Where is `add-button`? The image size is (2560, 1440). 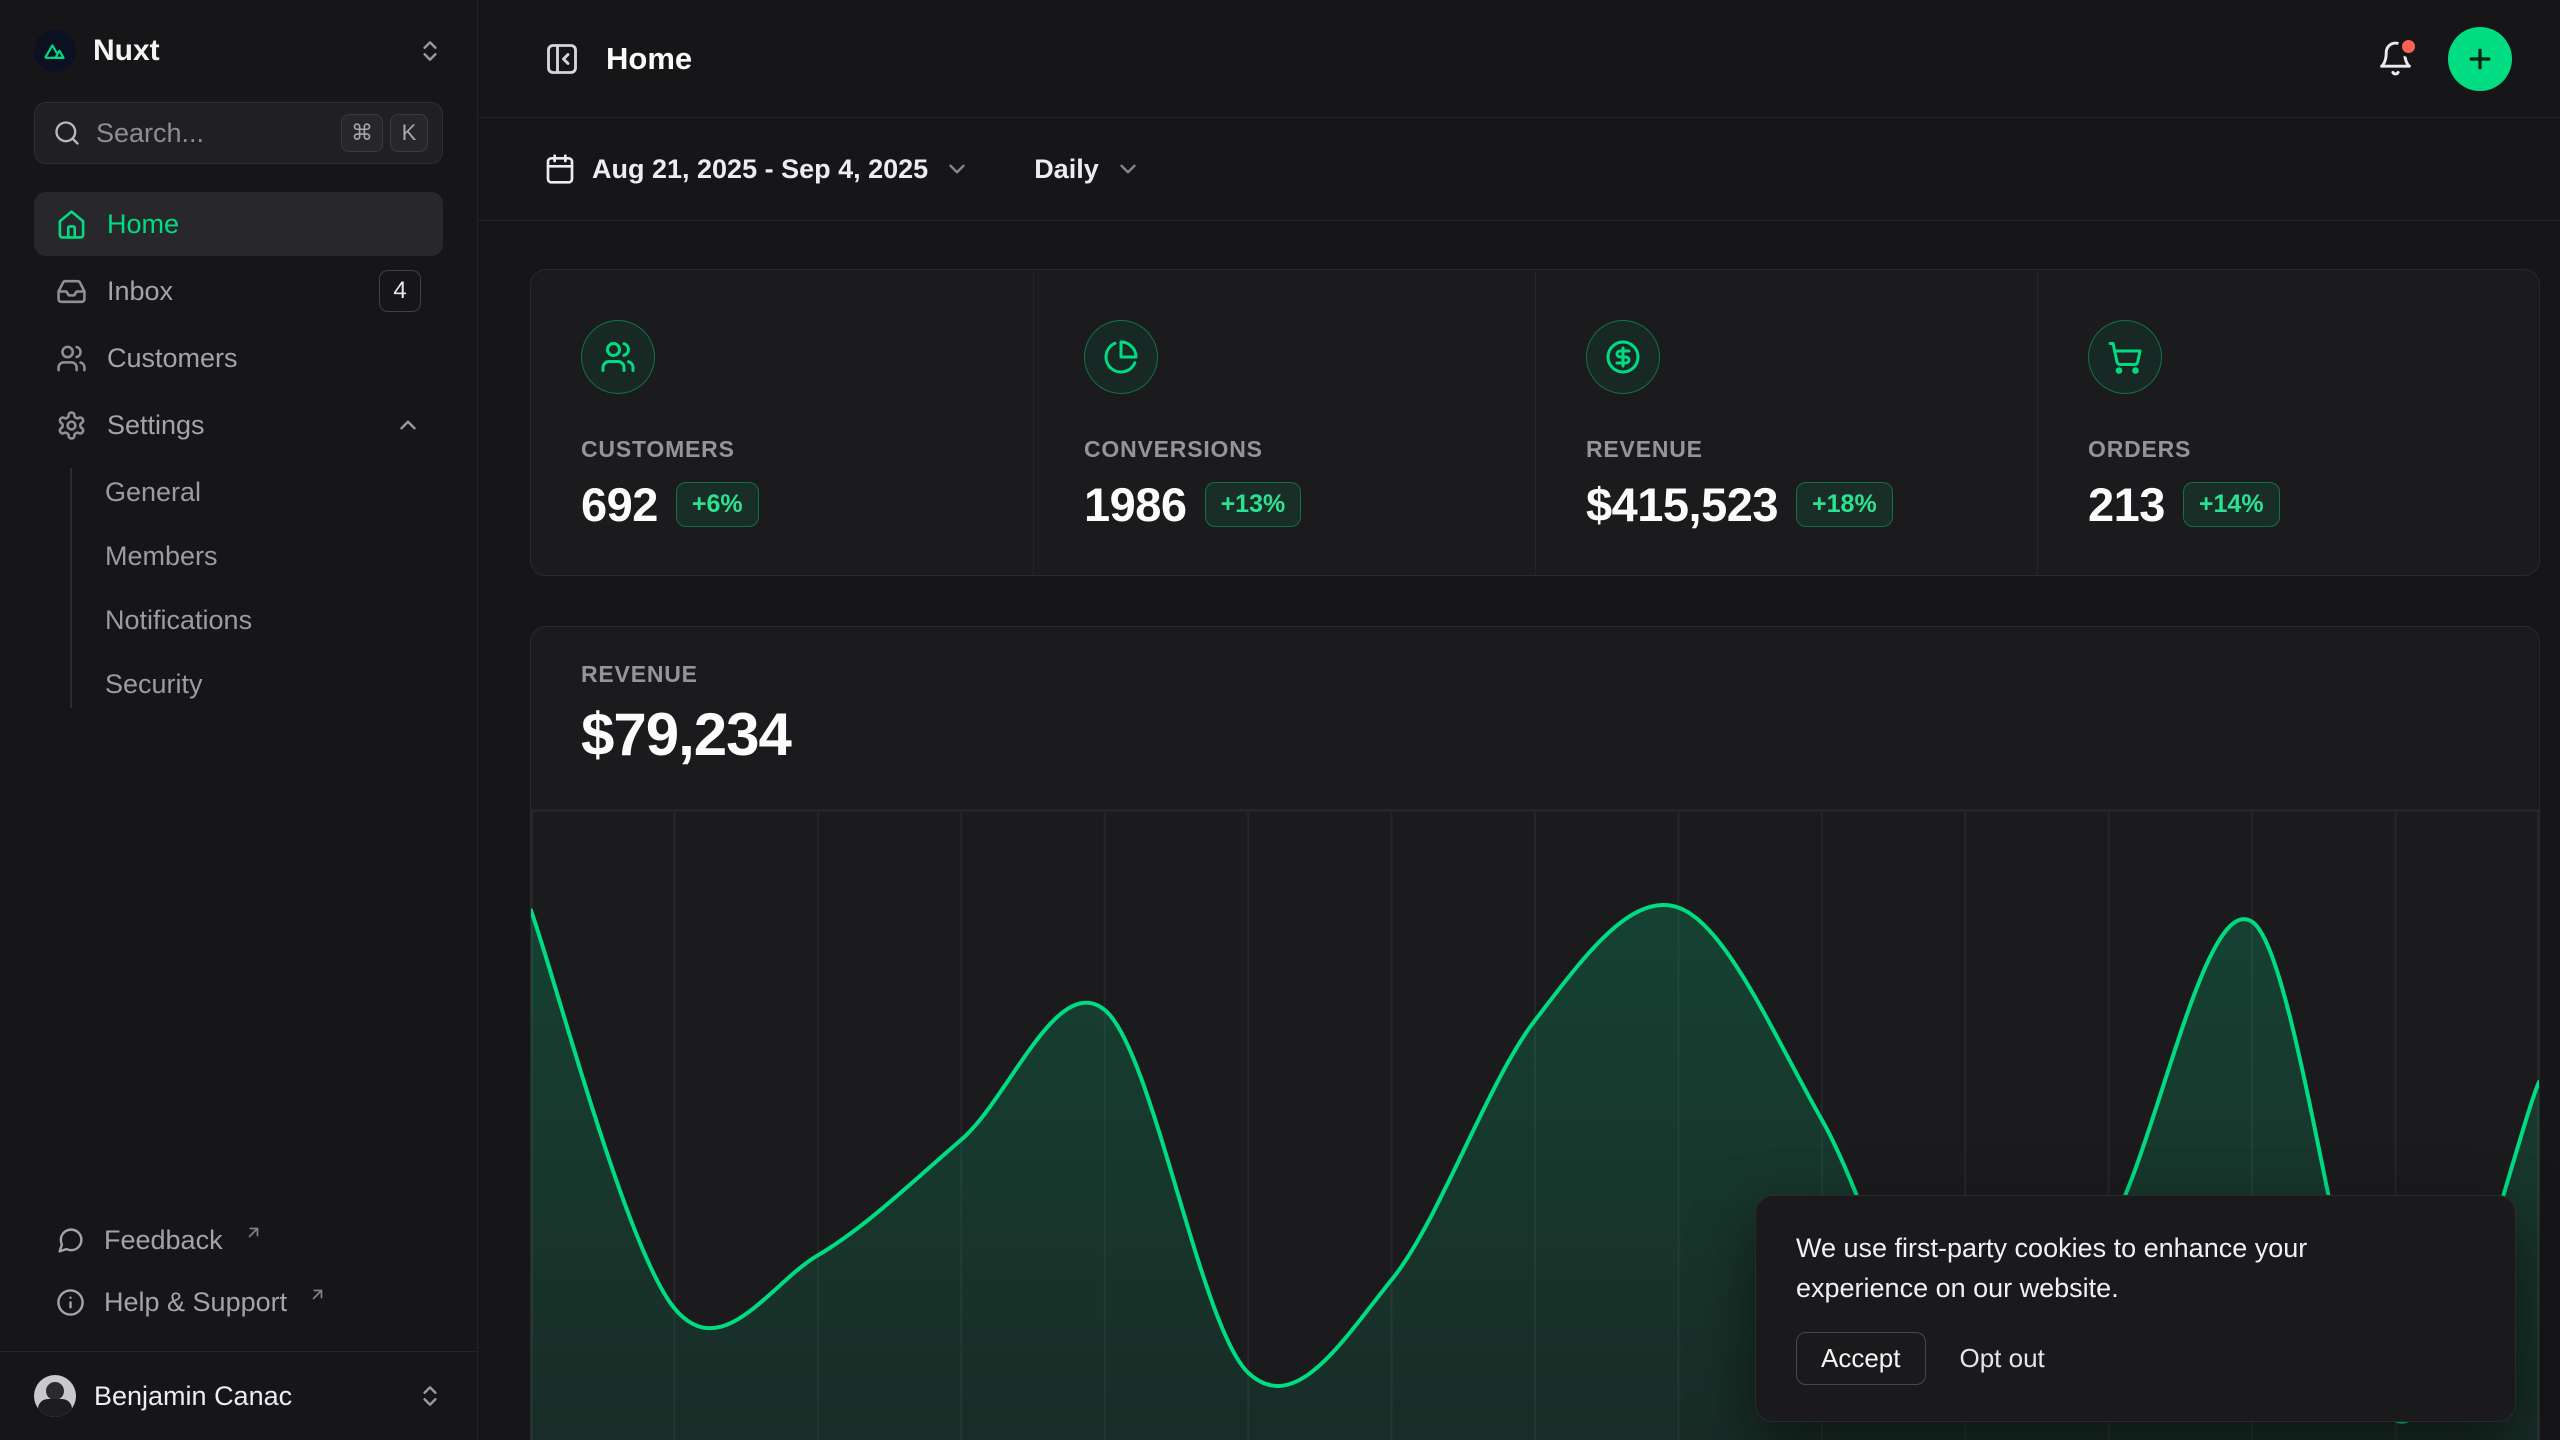
add-button is located at coordinates (2480, 58).